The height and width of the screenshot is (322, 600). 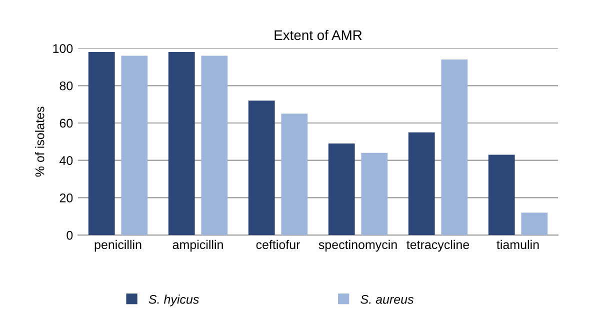 What do you see at coordinates (66, 198) in the screenshot?
I see `y-tick-label: 20` at bounding box center [66, 198].